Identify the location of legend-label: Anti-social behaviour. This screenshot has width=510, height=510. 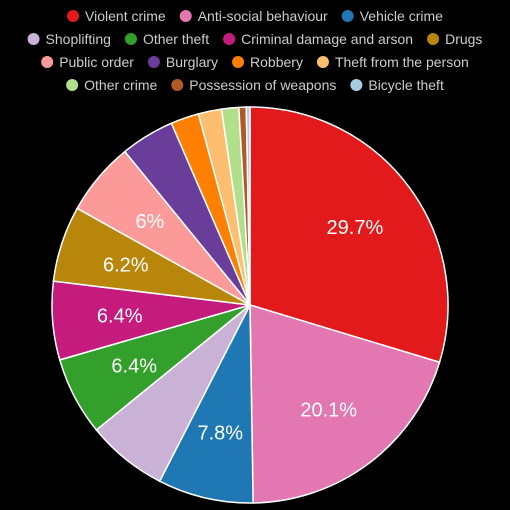
(263, 16).